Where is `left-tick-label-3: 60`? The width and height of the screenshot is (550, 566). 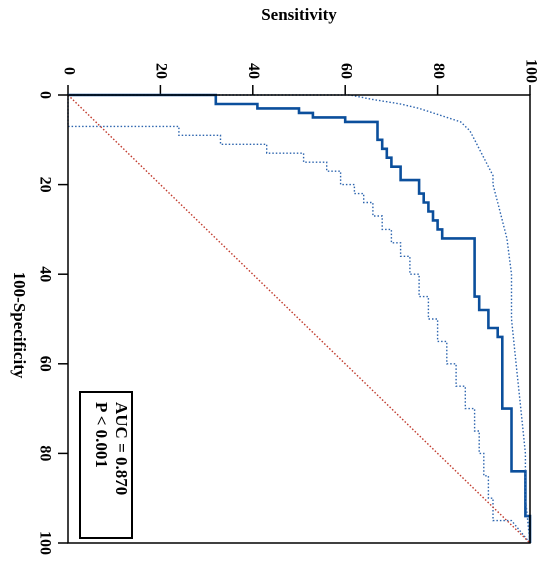
left-tick-label-3: 60 is located at coordinates (44, 364).